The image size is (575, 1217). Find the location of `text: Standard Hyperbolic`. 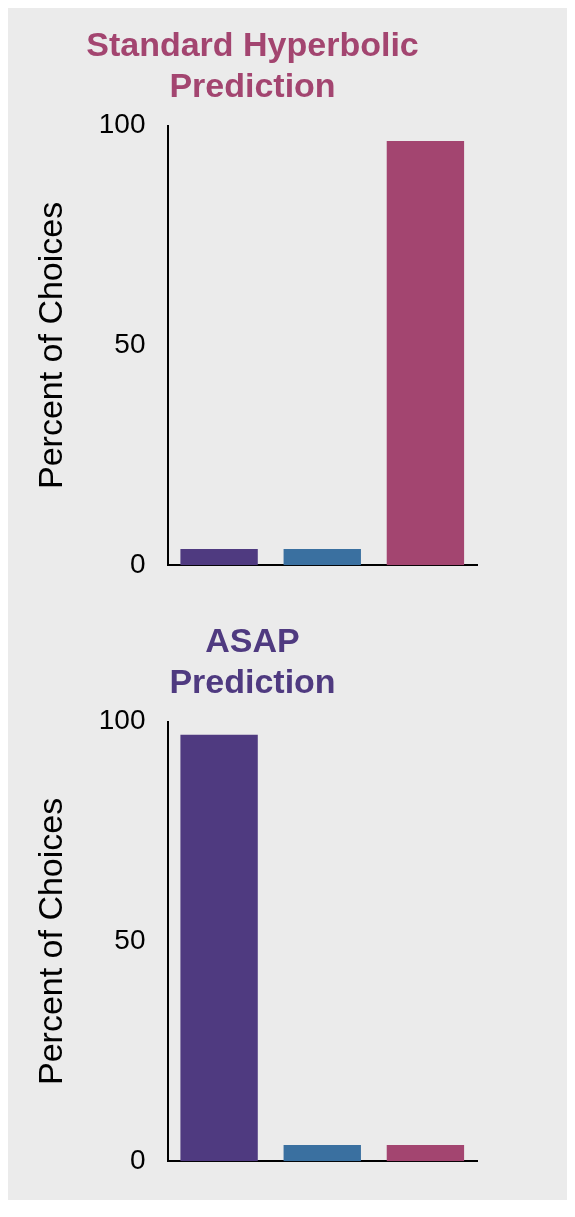

text: Standard Hyperbolic is located at coordinates (252, 43).